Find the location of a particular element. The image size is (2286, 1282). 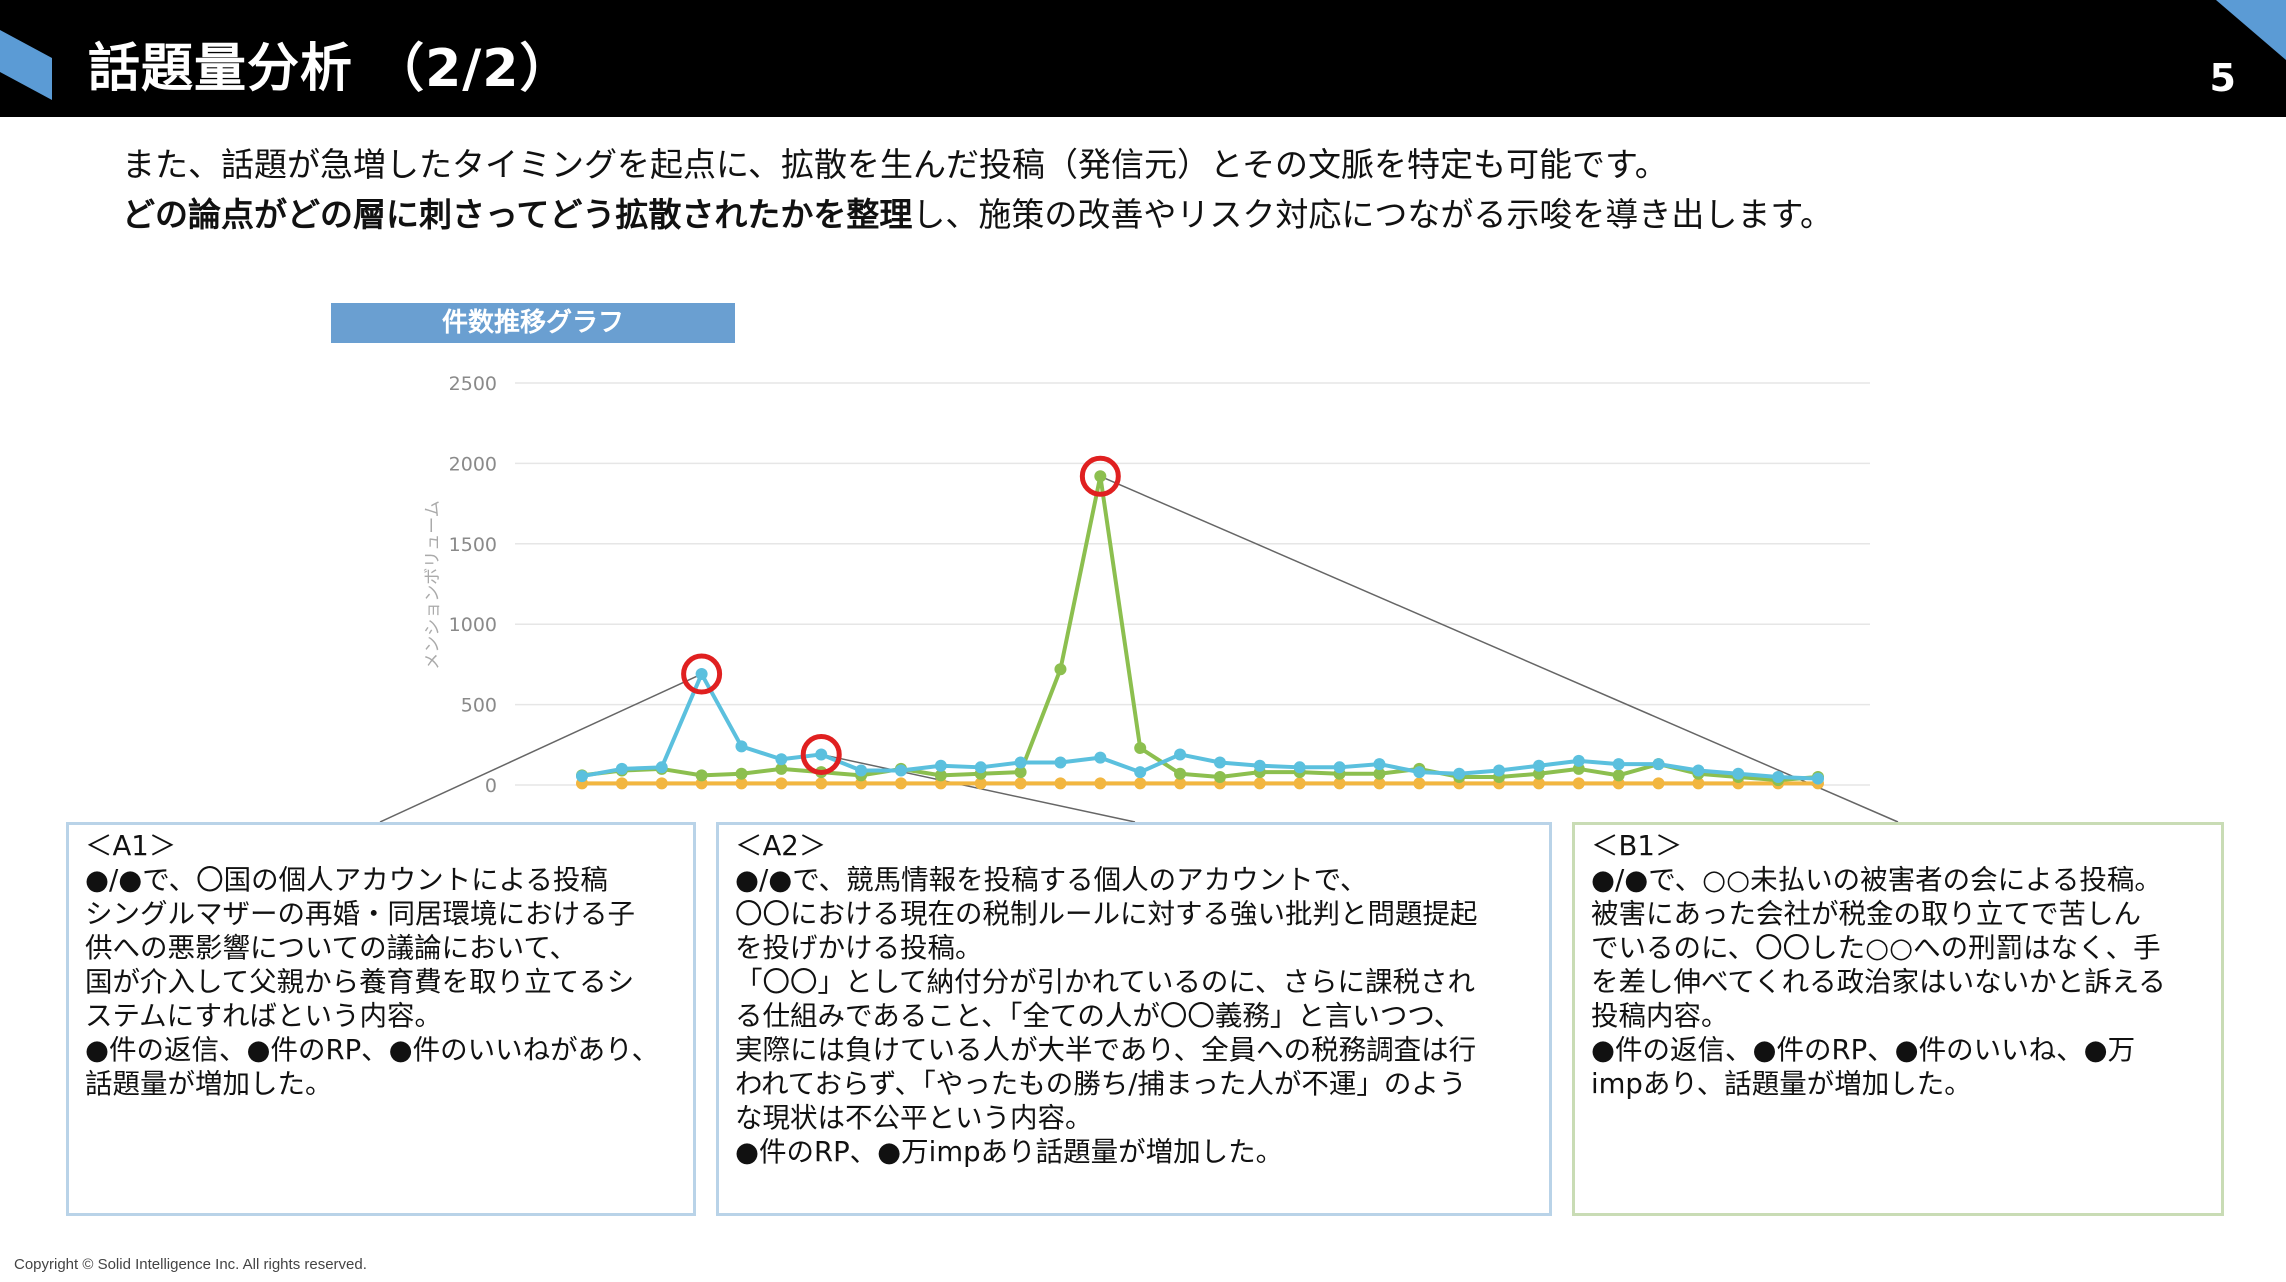

chart-series is located at coordinates (1200, 630).